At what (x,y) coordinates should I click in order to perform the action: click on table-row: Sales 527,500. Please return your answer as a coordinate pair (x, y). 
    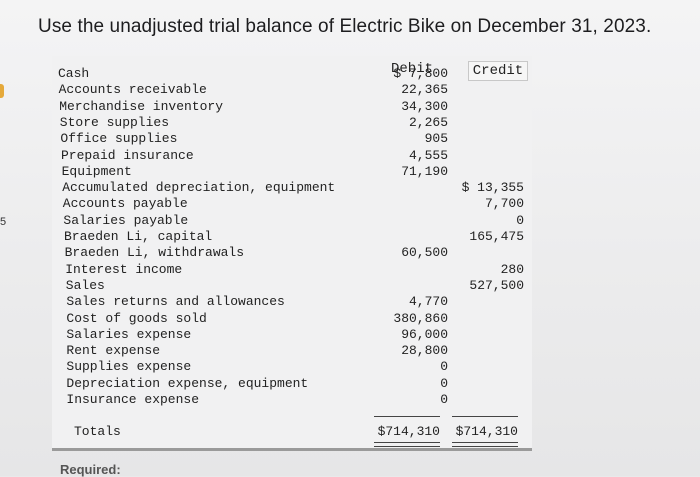
    Looking at the image, I should click on (350, 286).